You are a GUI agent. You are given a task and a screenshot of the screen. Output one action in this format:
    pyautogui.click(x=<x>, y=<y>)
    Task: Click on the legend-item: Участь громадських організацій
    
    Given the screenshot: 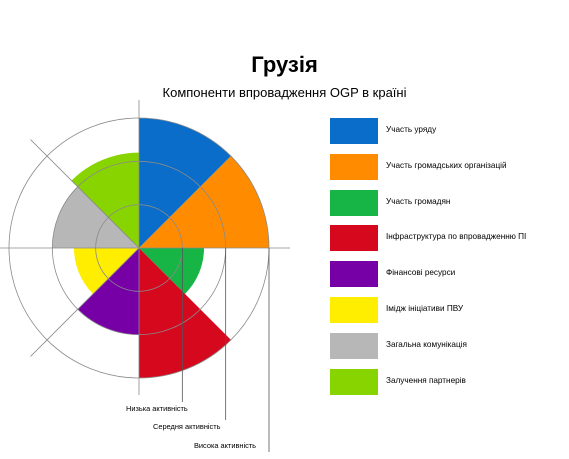 What is the action you would take?
    pyautogui.click(x=449, y=166)
    